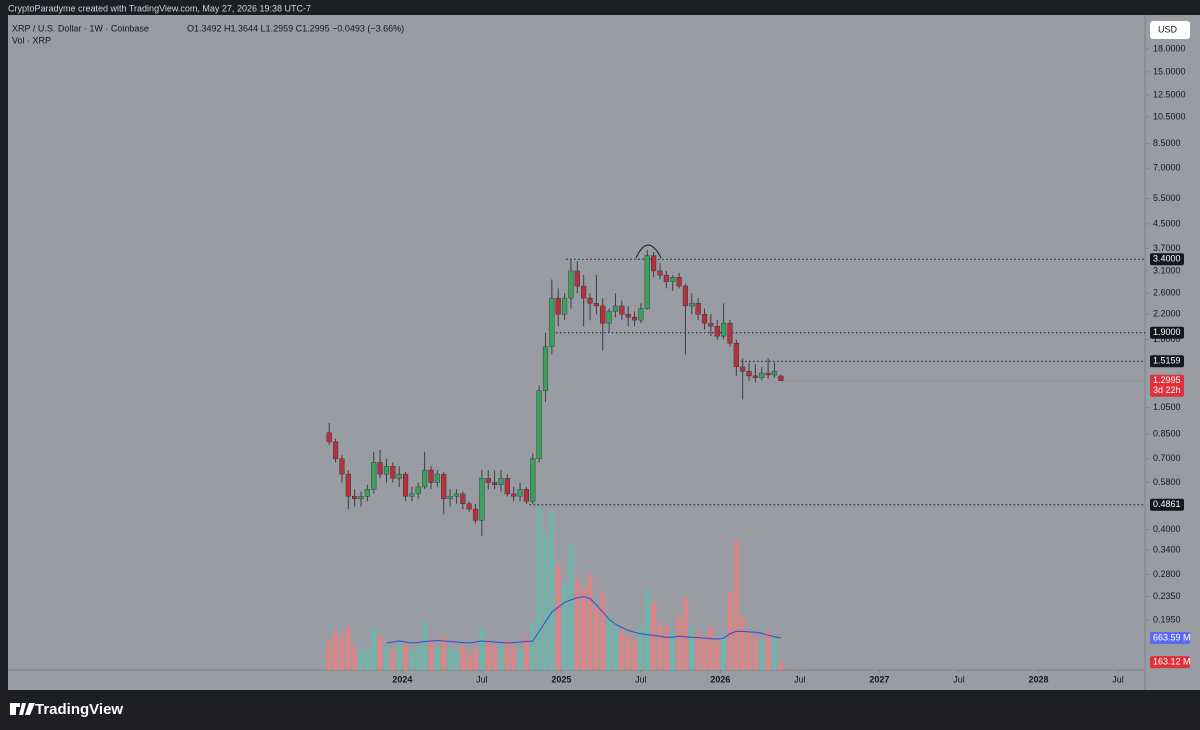  What do you see at coordinates (1167, 314) in the screenshot?
I see `y-tick-label: 2.2000` at bounding box center [1167, 314].